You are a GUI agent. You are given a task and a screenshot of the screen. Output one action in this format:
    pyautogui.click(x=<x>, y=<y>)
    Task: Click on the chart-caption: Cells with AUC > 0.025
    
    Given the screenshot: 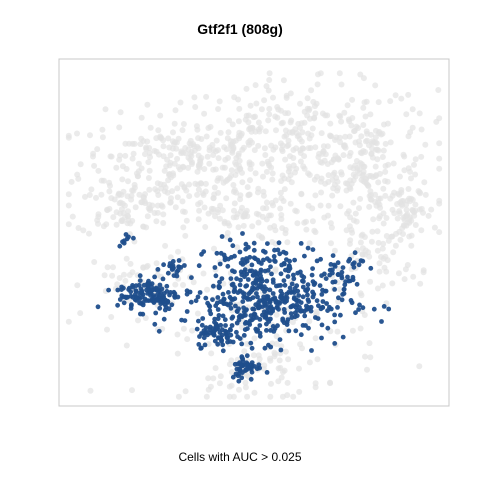 What is the action you would take?
    pyautogui.click(x=240, y=457)
    